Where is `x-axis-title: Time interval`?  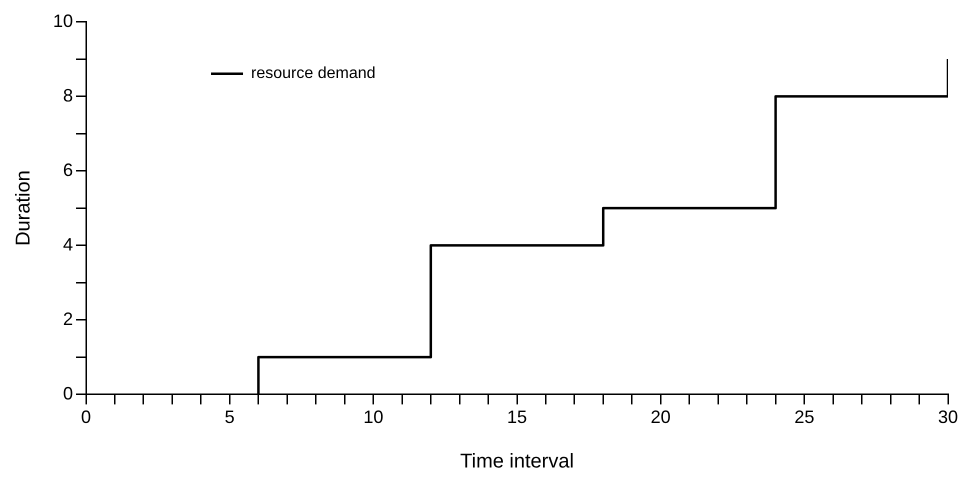
x-axis-title: Time interval is located at coordinates (517, 461).